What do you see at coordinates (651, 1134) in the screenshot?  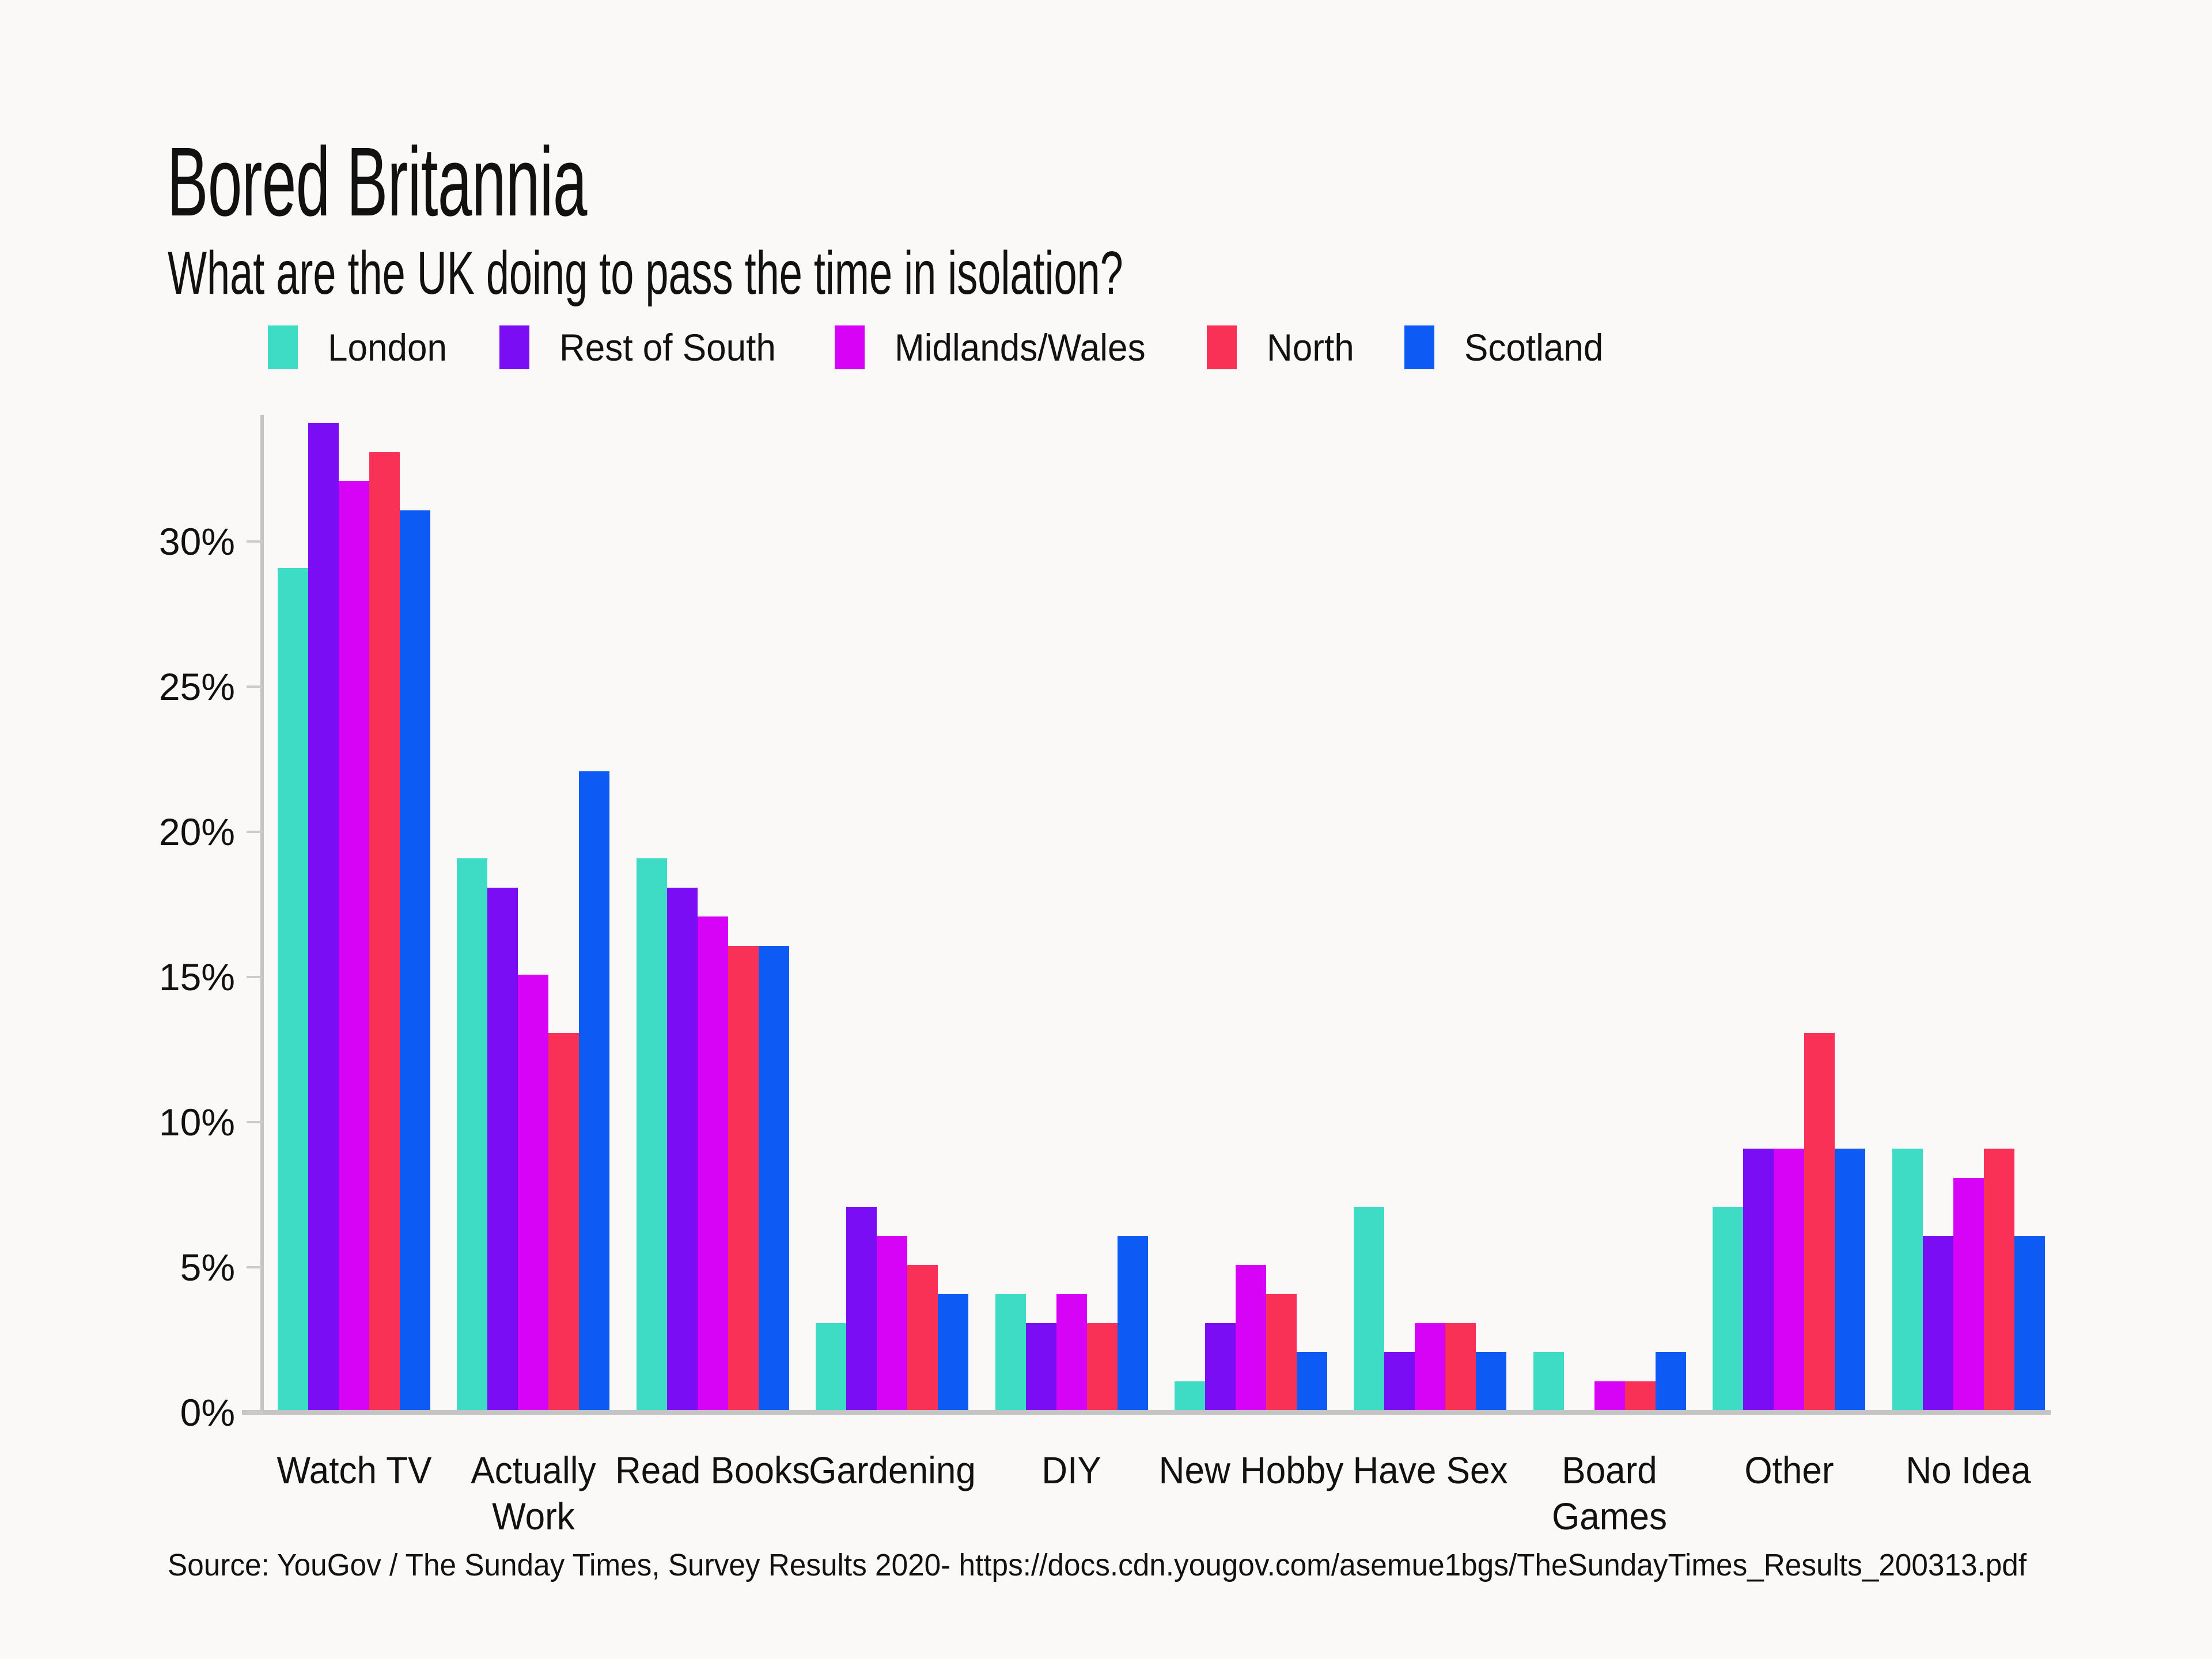 I see `bar-read-books-london` at bounding box center [651, 1134].